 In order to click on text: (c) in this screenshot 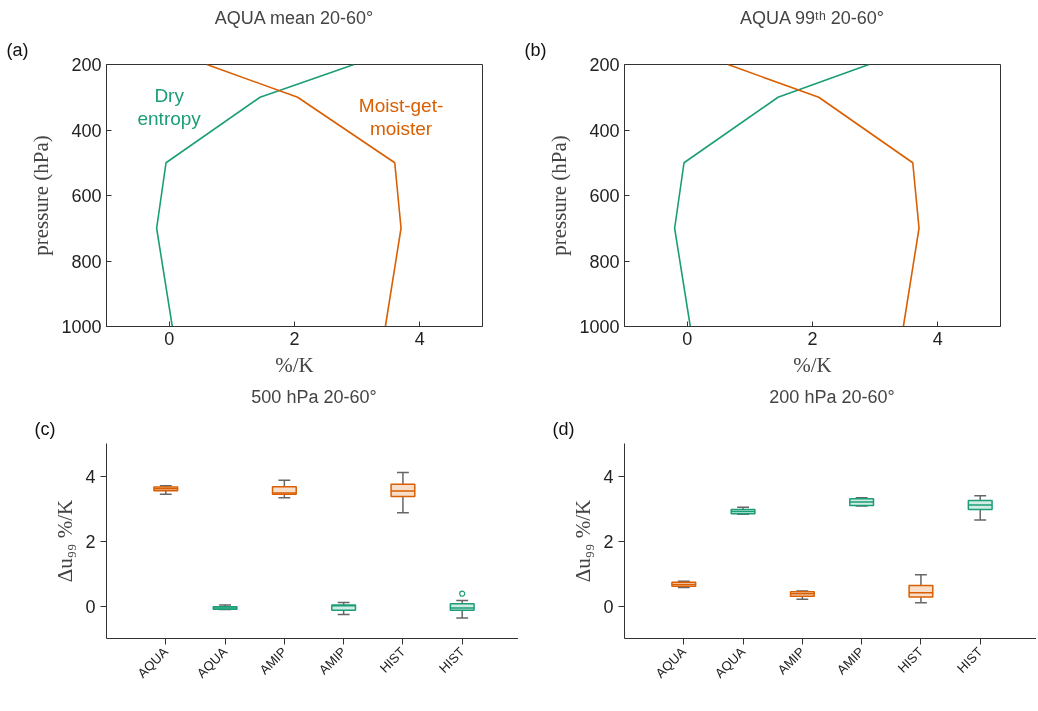, I will do `click(45, 428)`.